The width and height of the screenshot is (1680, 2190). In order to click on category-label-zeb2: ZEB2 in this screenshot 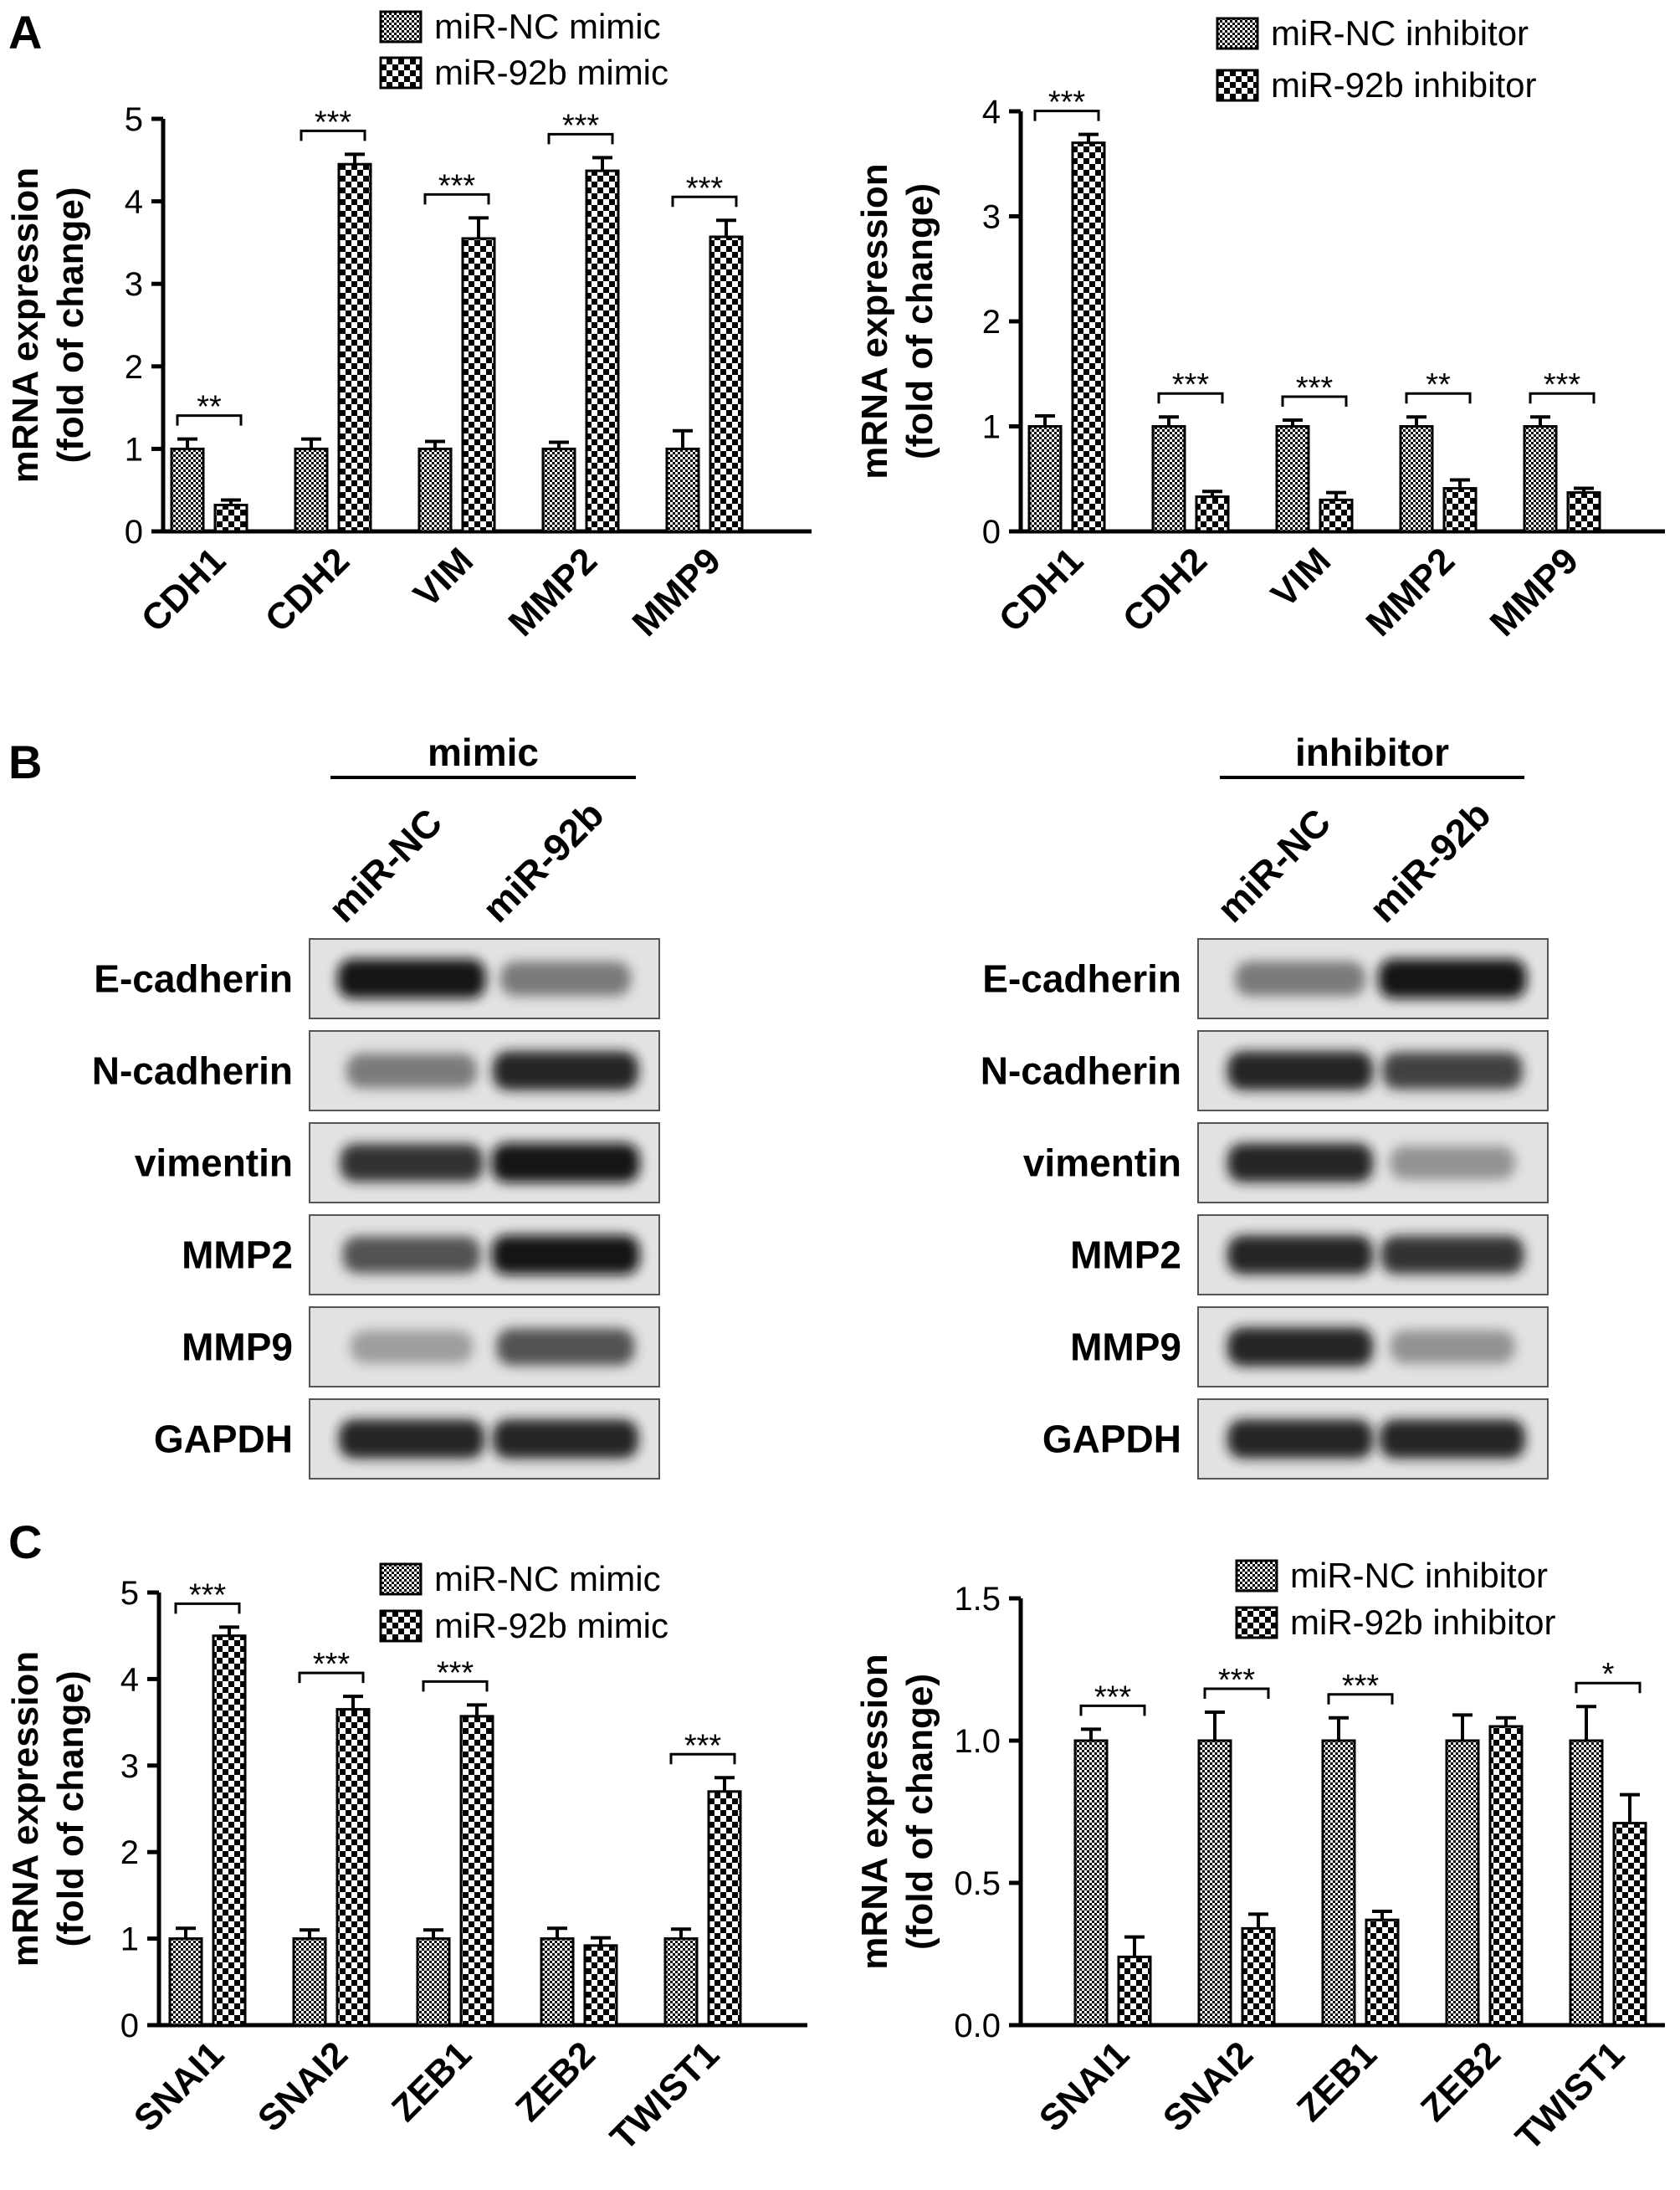, I will do `click(1460, 2081)`.